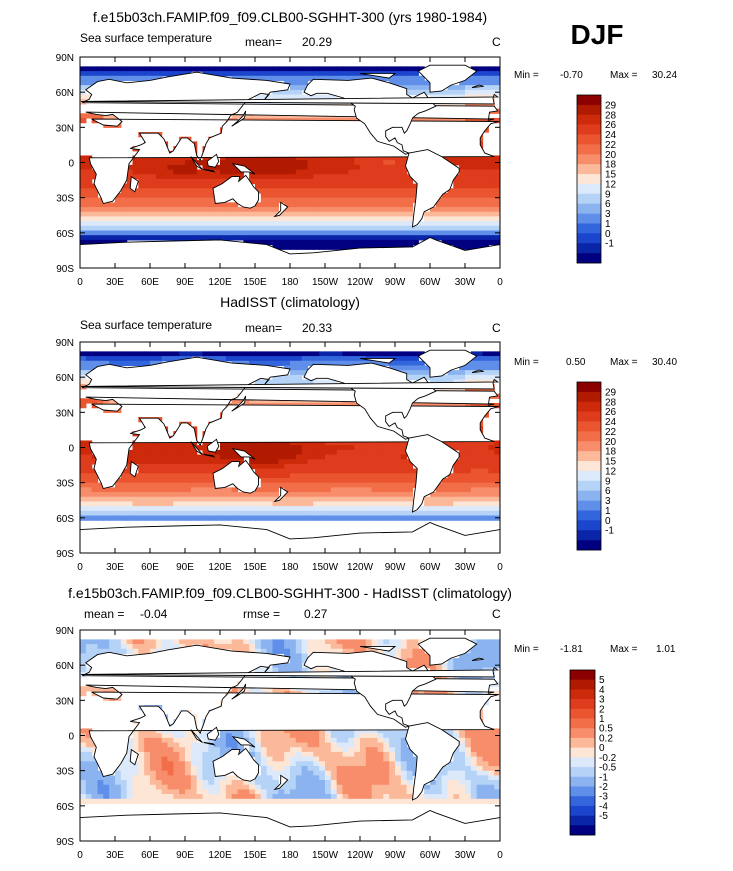  Describe the element at coordinates (589, 446) in the screenshot. I see `colorbar-box` at that location.